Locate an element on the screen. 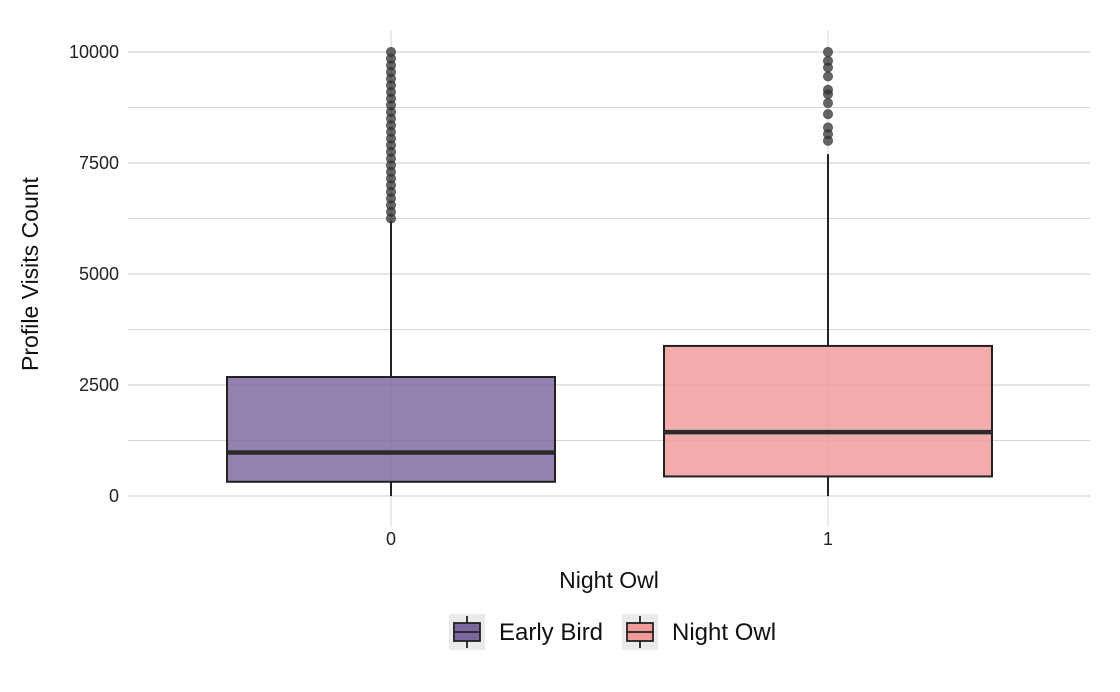 The height and width of the screenshot is (692, 1120). y-tick-label: 7500 is located at coordinates (99, 163).